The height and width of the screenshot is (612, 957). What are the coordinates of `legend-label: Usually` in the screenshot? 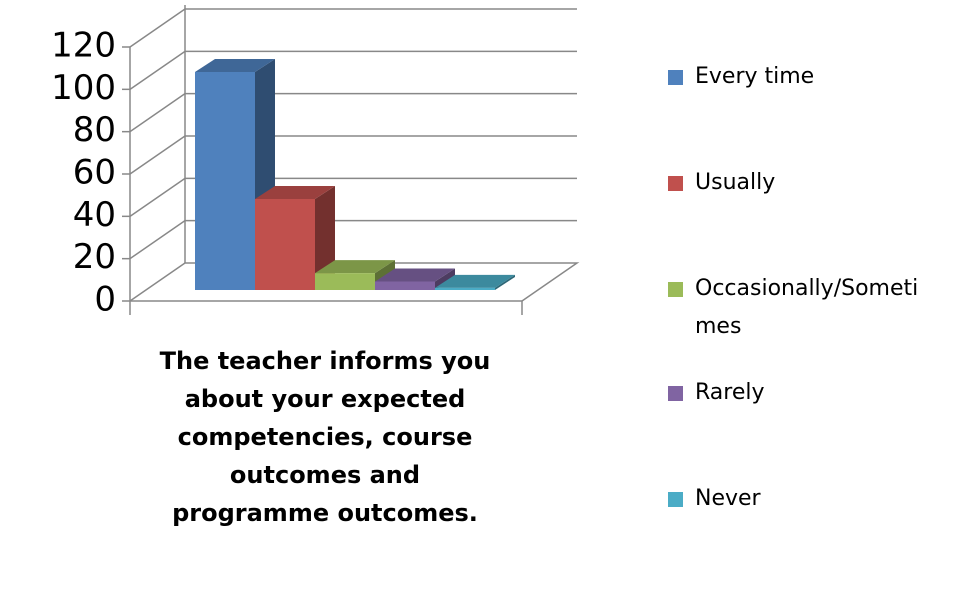 It's located at (735, 182).